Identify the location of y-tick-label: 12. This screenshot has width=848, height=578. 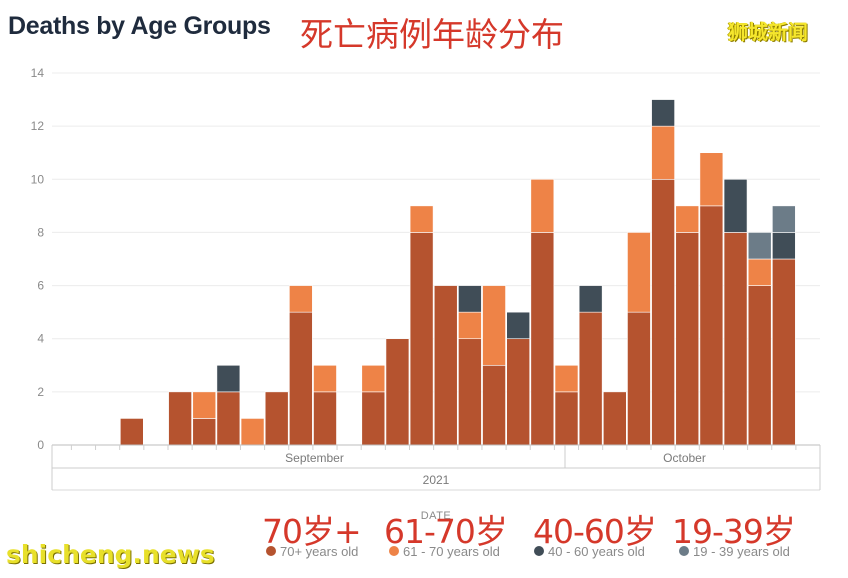
(38, 126).